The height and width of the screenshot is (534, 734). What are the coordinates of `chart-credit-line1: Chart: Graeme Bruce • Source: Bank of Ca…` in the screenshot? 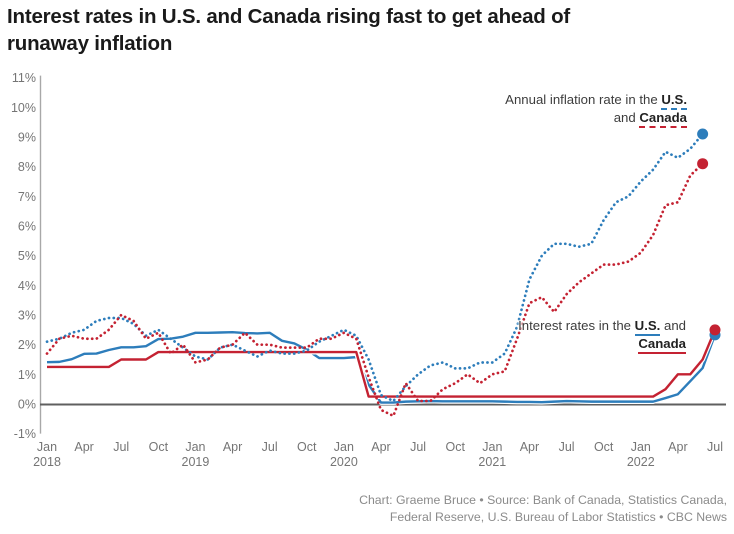 It's located at (543, 500).